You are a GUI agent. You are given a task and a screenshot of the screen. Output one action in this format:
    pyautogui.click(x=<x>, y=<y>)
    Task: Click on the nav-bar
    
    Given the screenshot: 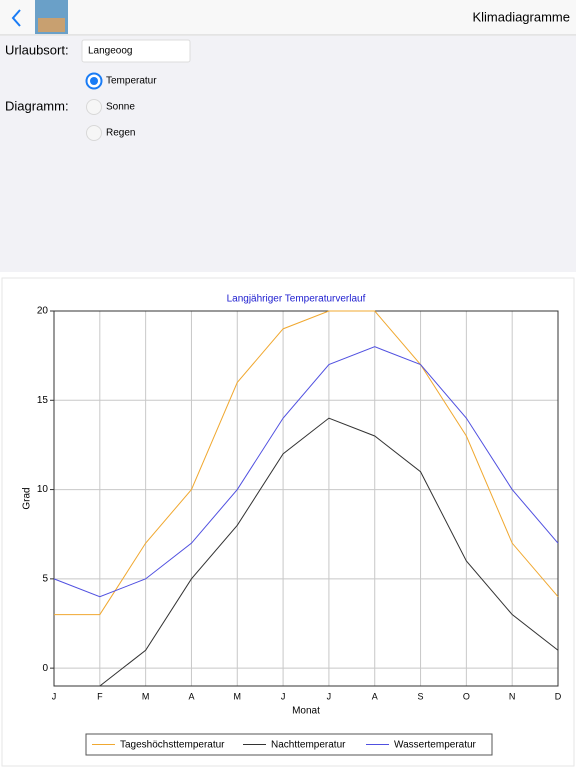 What is the action you would take?
    pyautogui.click(x=288, y=17)
    